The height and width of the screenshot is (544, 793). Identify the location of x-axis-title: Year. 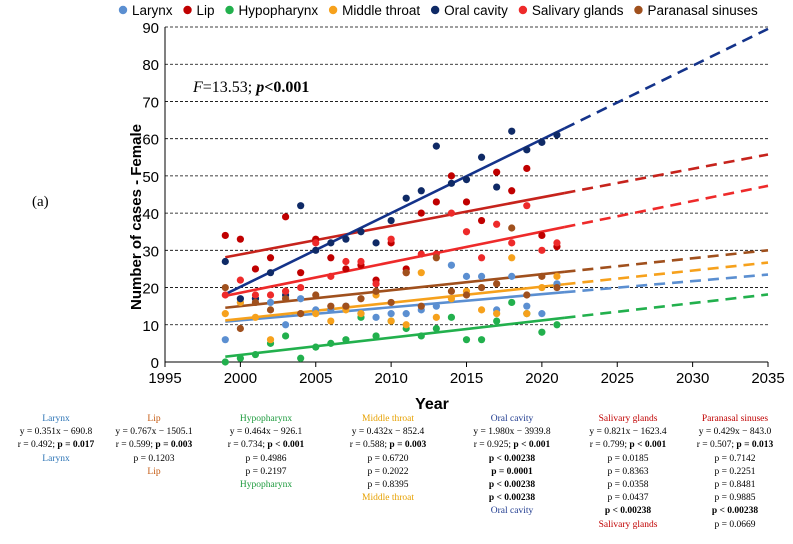
(432, 403).